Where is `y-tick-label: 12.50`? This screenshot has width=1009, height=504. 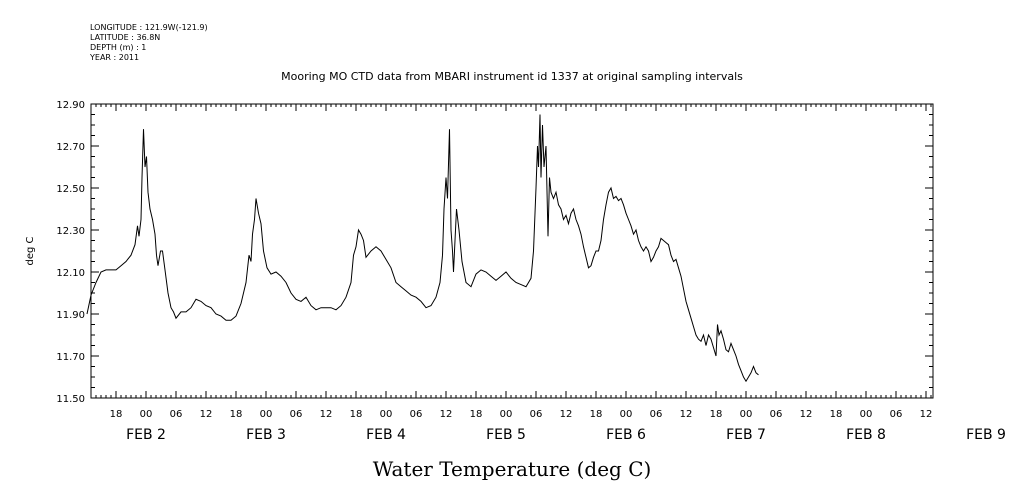
y-tick-label: 12.50 is located at coordinates (70, 189).